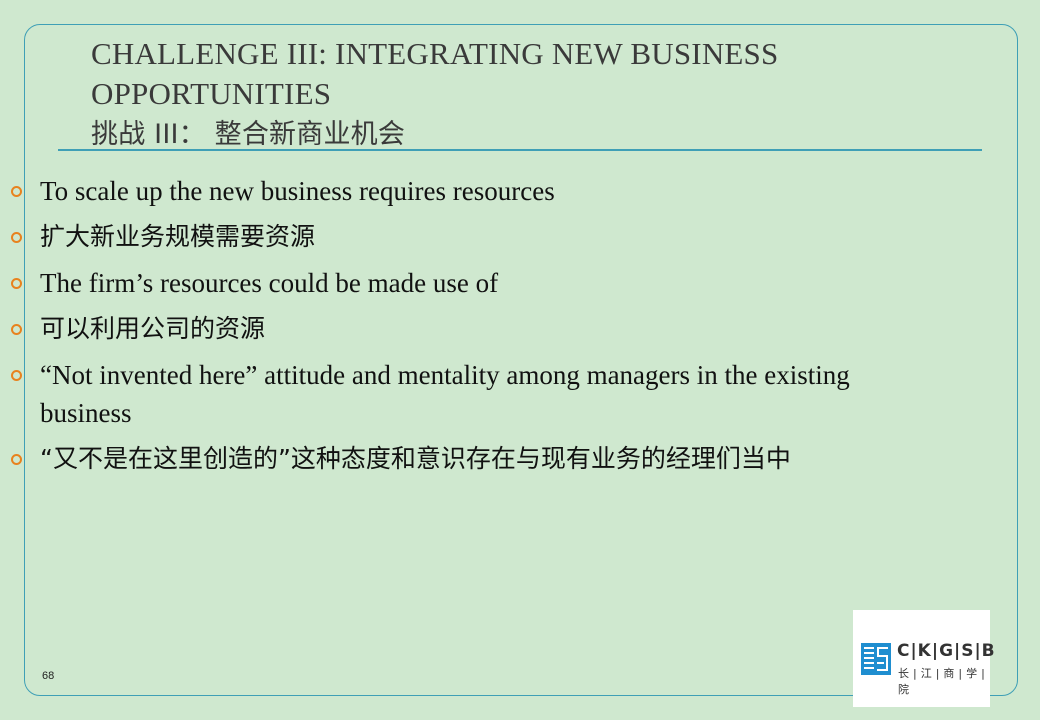 The image size is (1040, 720). What do you see at coordinates (946, 651) in the screenshot?
I see `logo-brand-text: C|K|G|S|B` at bounding box center [946, 651].